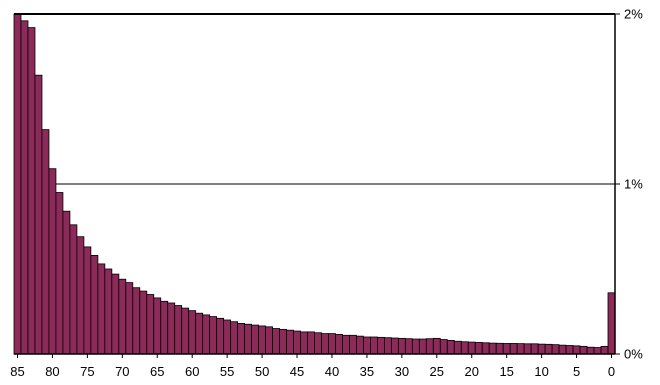 The width and height of the screenshot is (660, 385). What do you see at coordinates (576, 371) in the screenshot?
I see `x-tick-label: 5` at bounding box center [576, 371].